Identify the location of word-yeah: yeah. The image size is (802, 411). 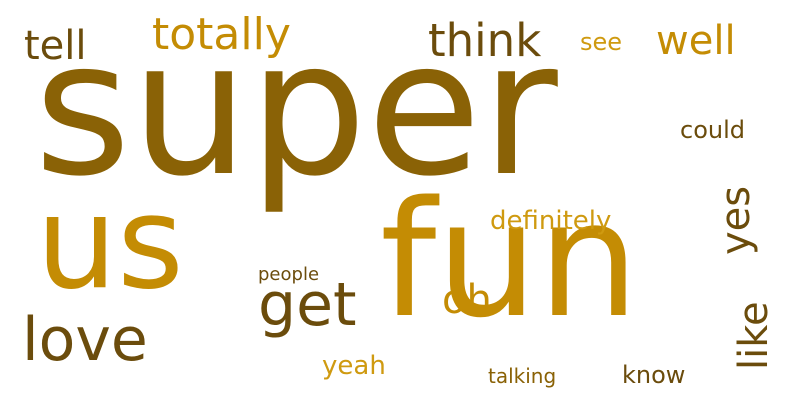
(354, 366).